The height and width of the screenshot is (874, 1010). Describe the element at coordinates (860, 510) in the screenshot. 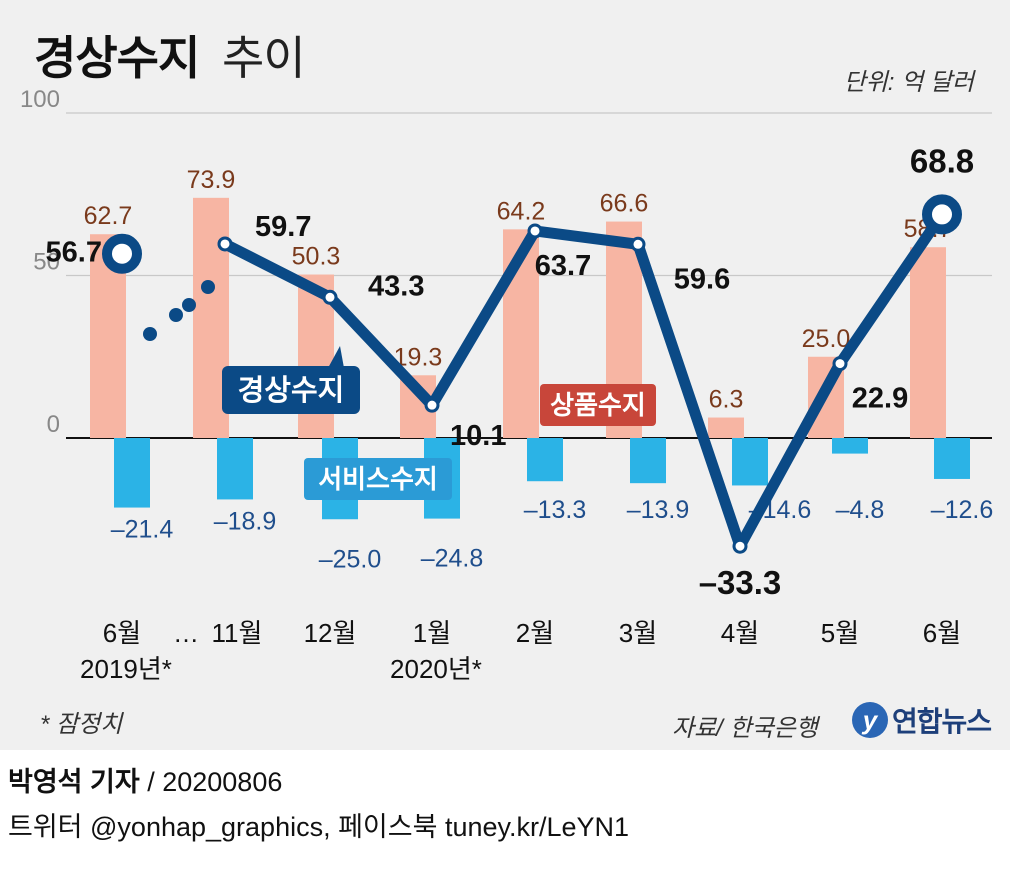

I see `services-value-label: –4.8` at that location.